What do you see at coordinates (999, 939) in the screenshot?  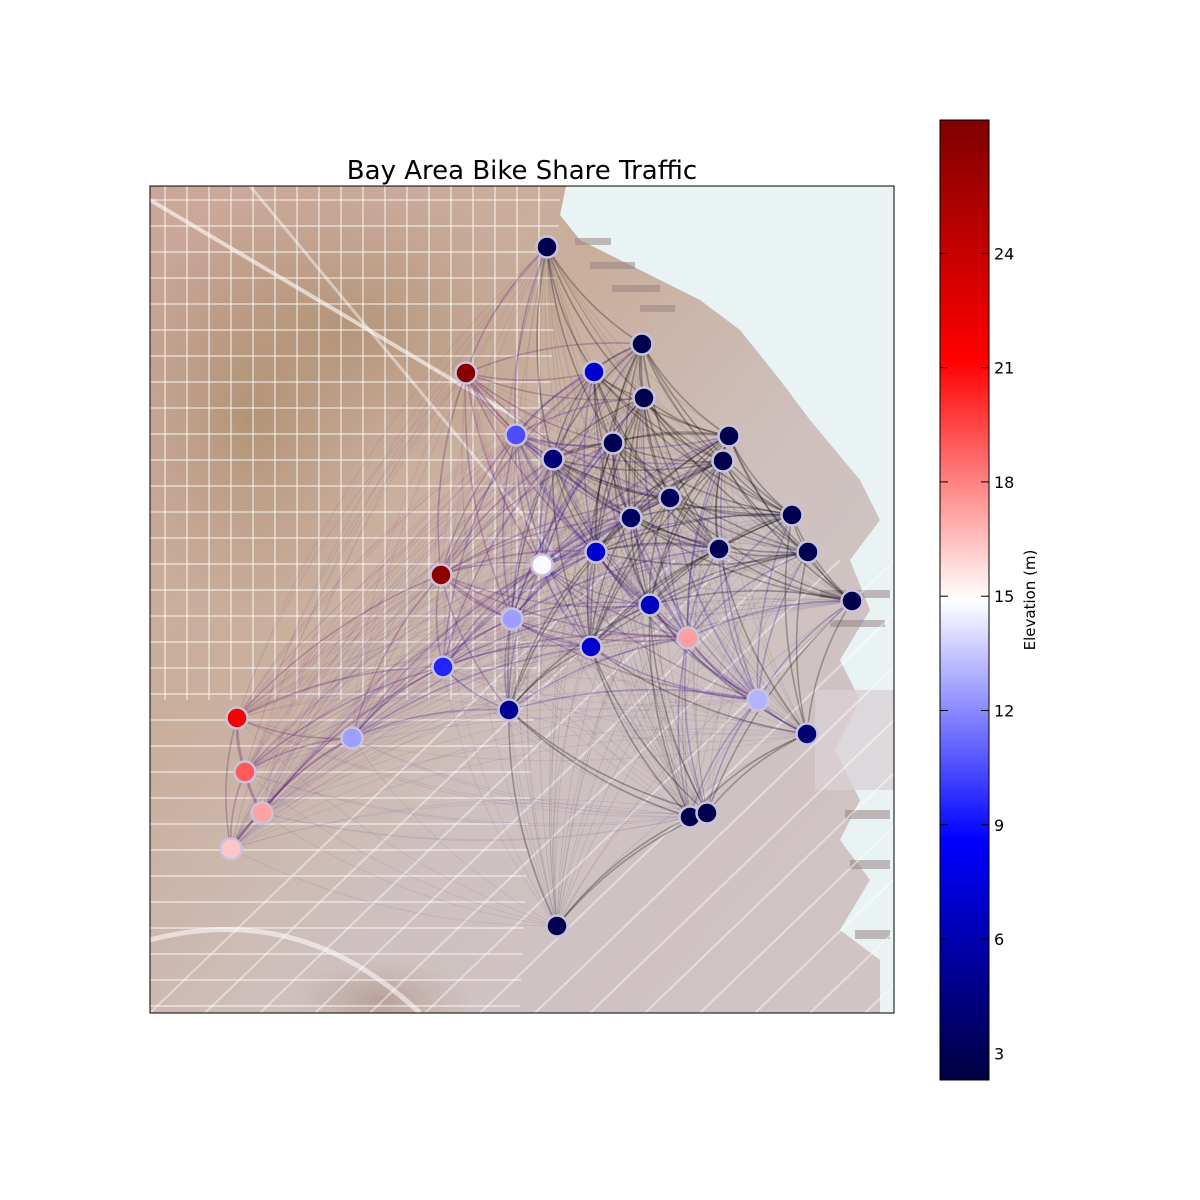 I see `colorbar-tick-label: 6` at bounding box center [999, 939].